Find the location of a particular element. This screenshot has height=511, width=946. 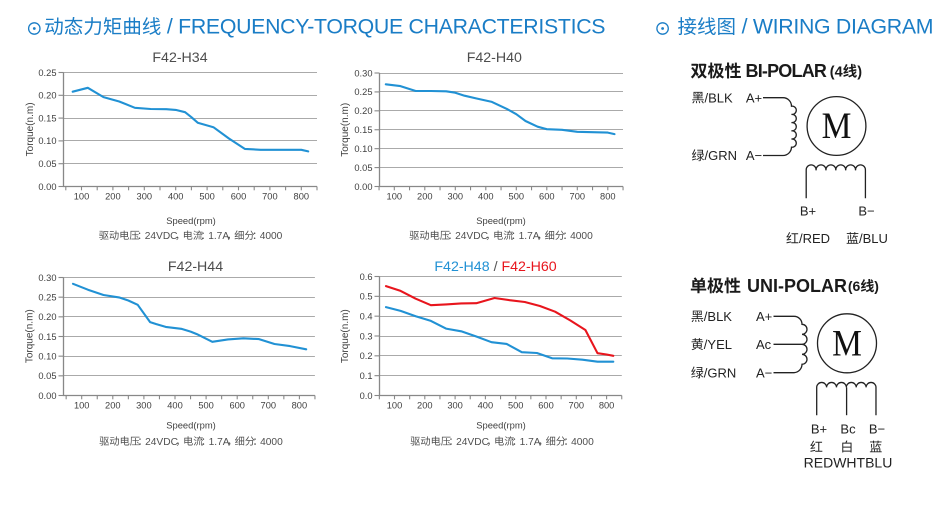

svg-text:/ FREQUENCY-TORQUE CHARACTERIS: / FREQUENCY-TORQUE CHARACTERISTICS is located at coordinates (383, 27).